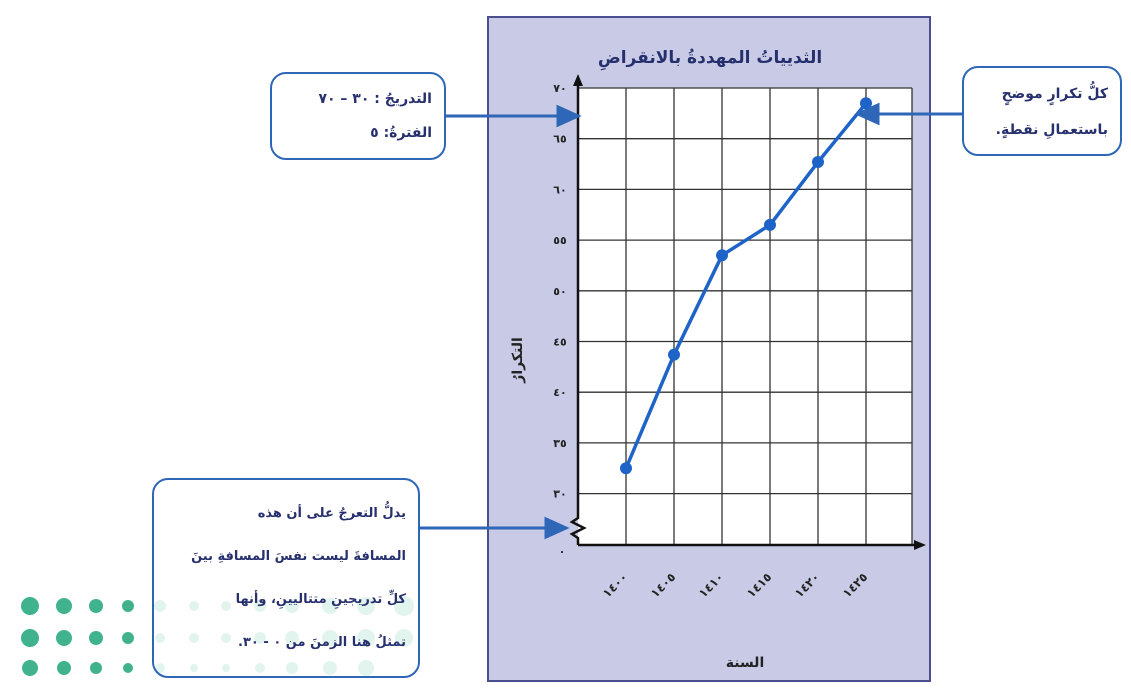  I want to click on y-tick-label: ٦٠, so click(559, 189).